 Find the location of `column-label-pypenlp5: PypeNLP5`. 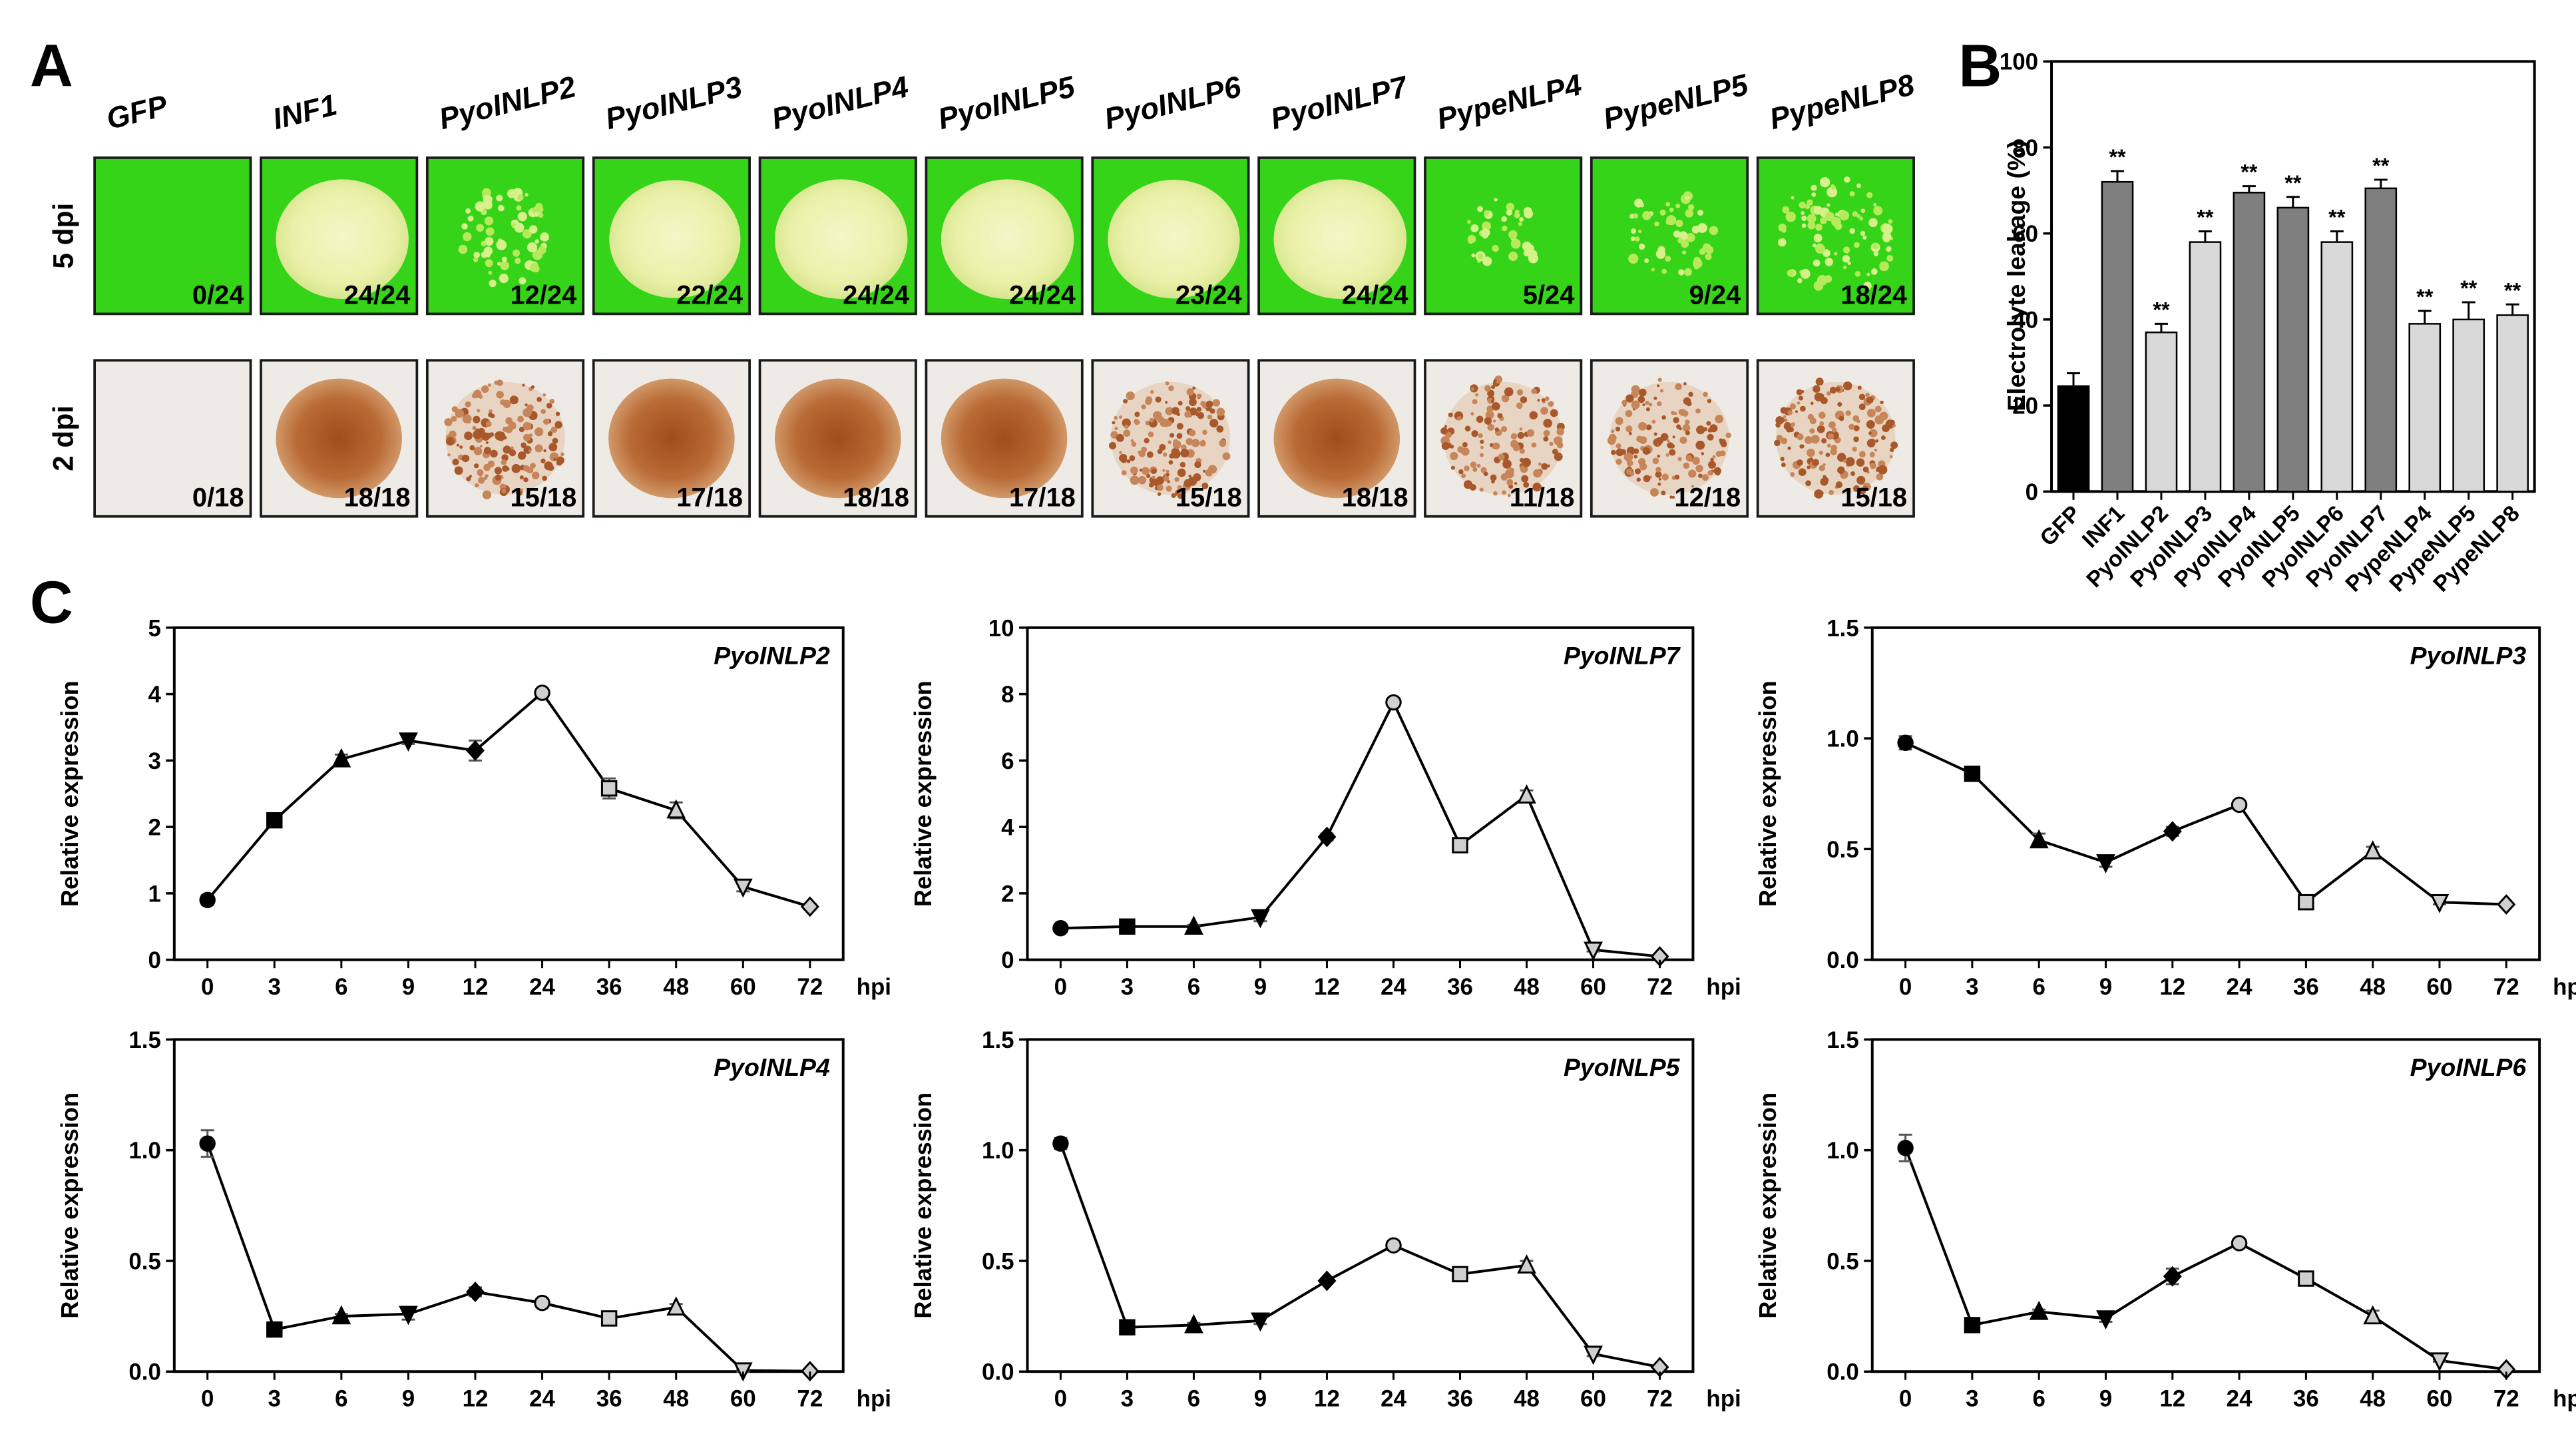

column-label-pypenlp5: PypeNLP5 is located at coordinates (1676, 101).